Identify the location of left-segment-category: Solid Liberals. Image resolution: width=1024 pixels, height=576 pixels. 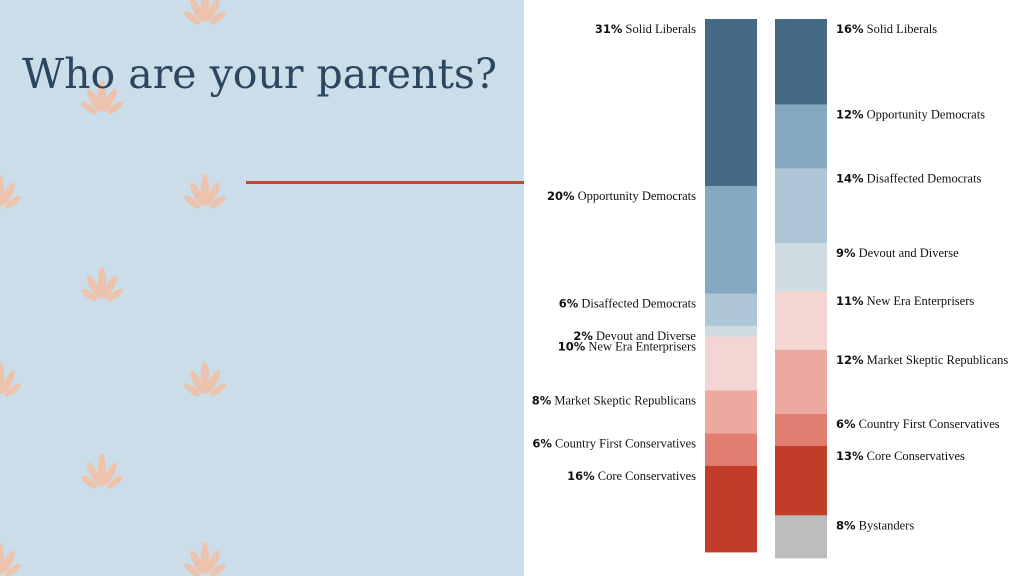
(659, 29).